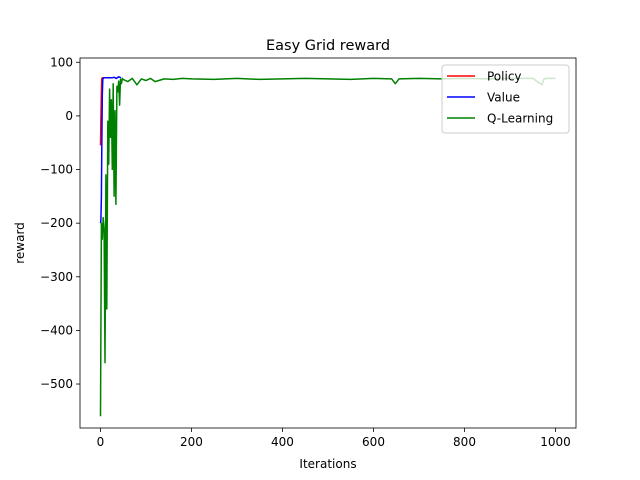  What do you see at coordinates (282, 442) in the screenshot?
I see `x-tick-label: 400` at bounding box center [282, 442].